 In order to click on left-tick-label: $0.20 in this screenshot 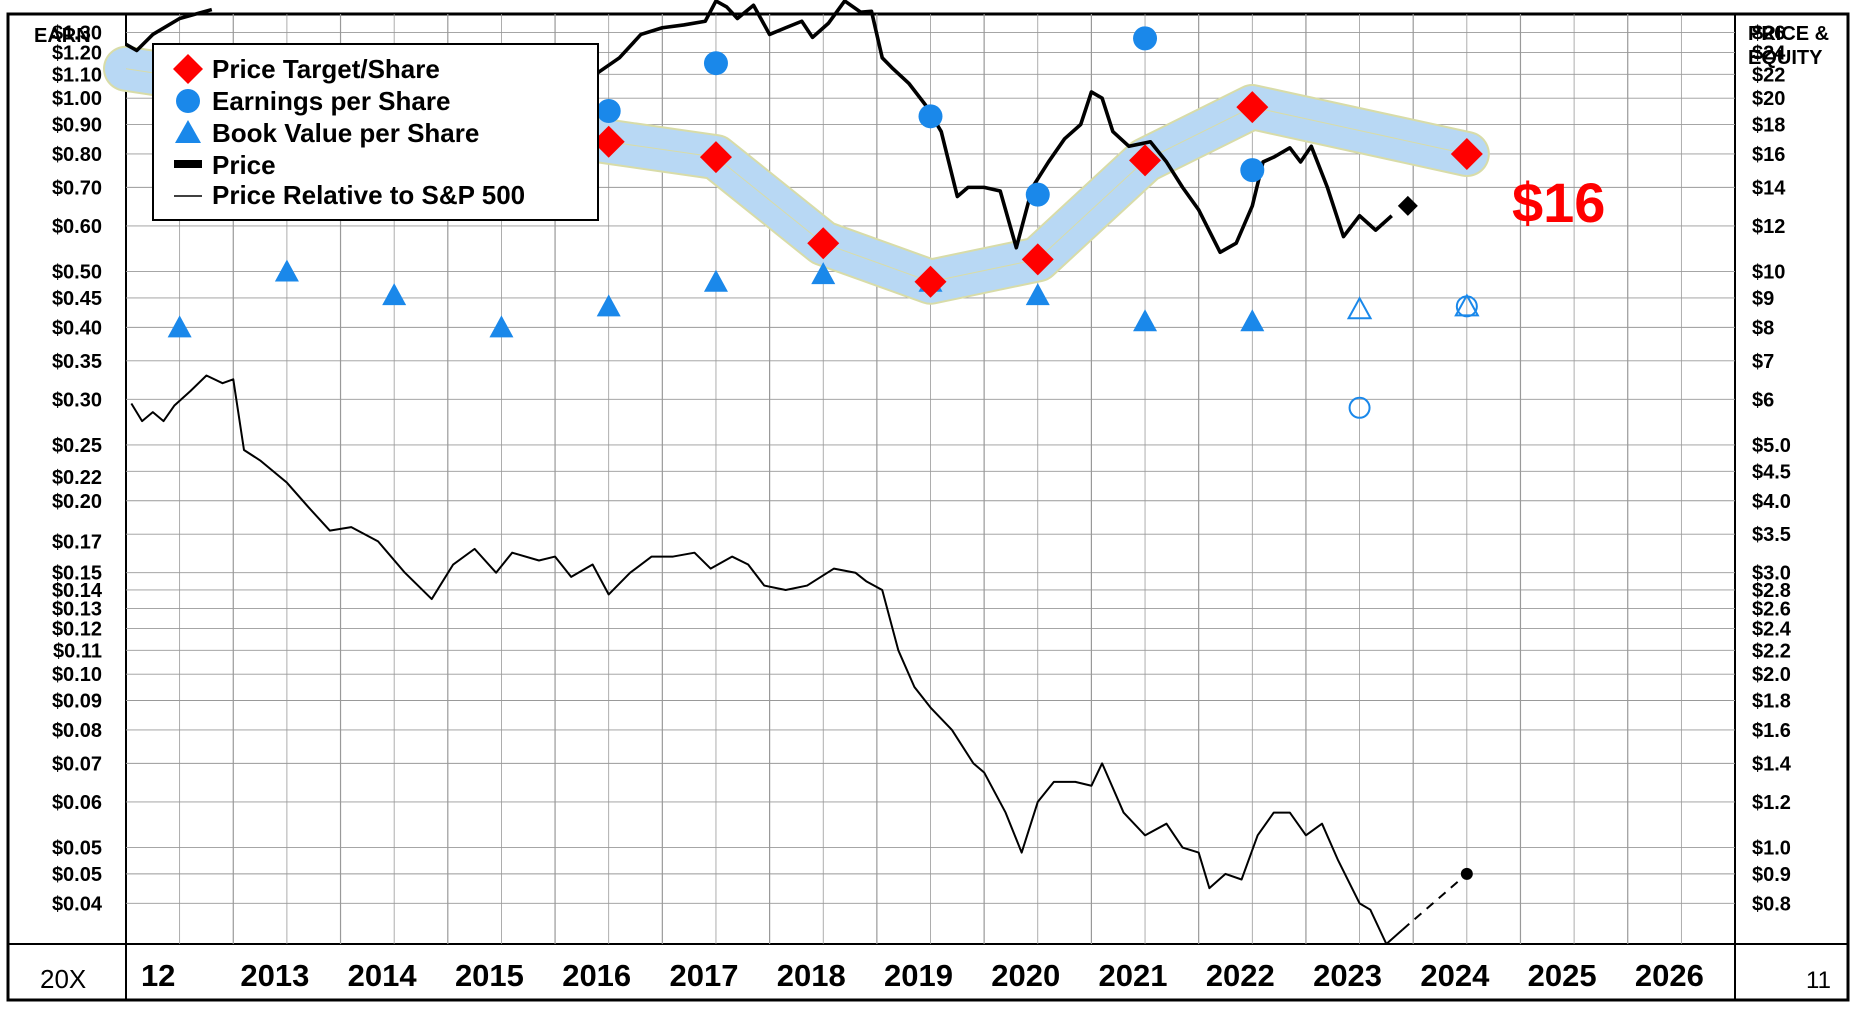, I will do `click(77, 502)`.